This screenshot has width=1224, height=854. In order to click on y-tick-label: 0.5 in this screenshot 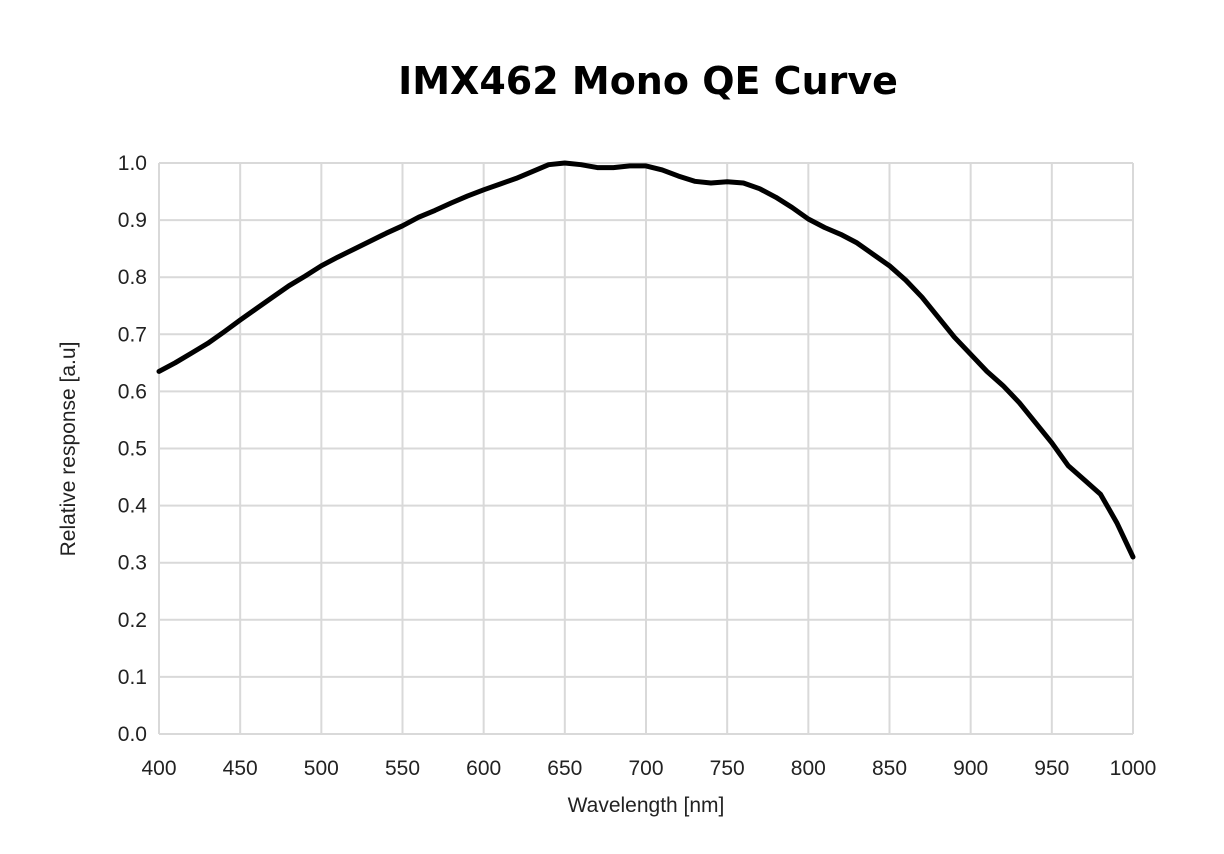, I will do `click(132, 449)`.